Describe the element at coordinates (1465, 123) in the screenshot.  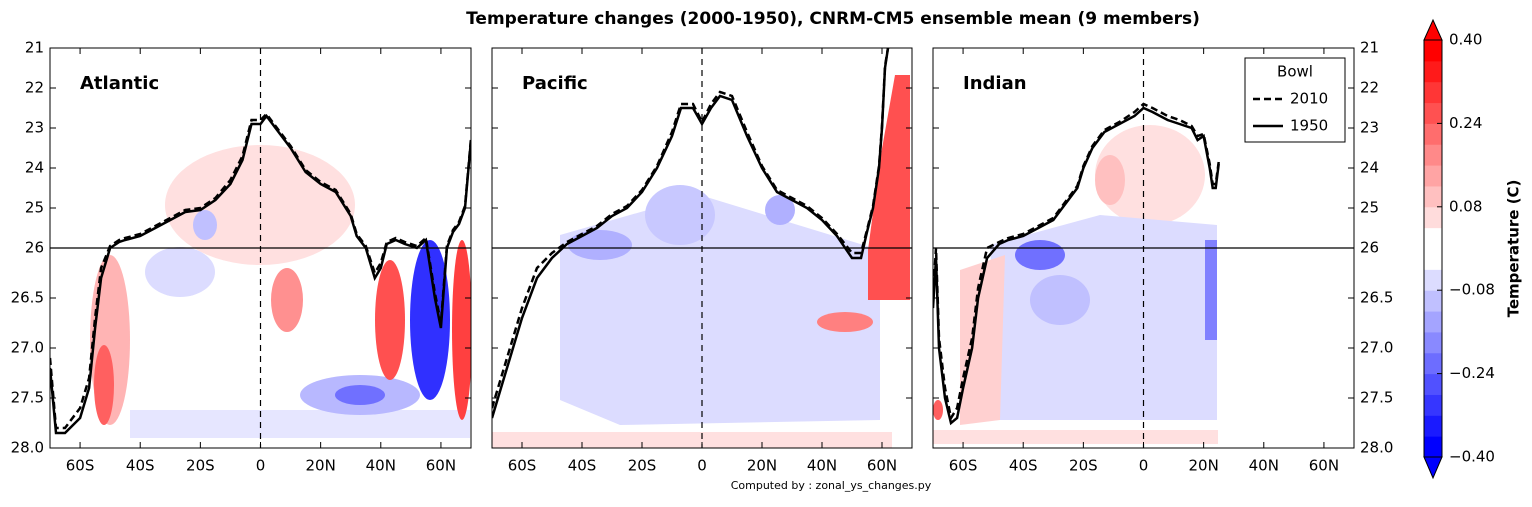
I see `colorbar-tick-label: 0.24` at that location.